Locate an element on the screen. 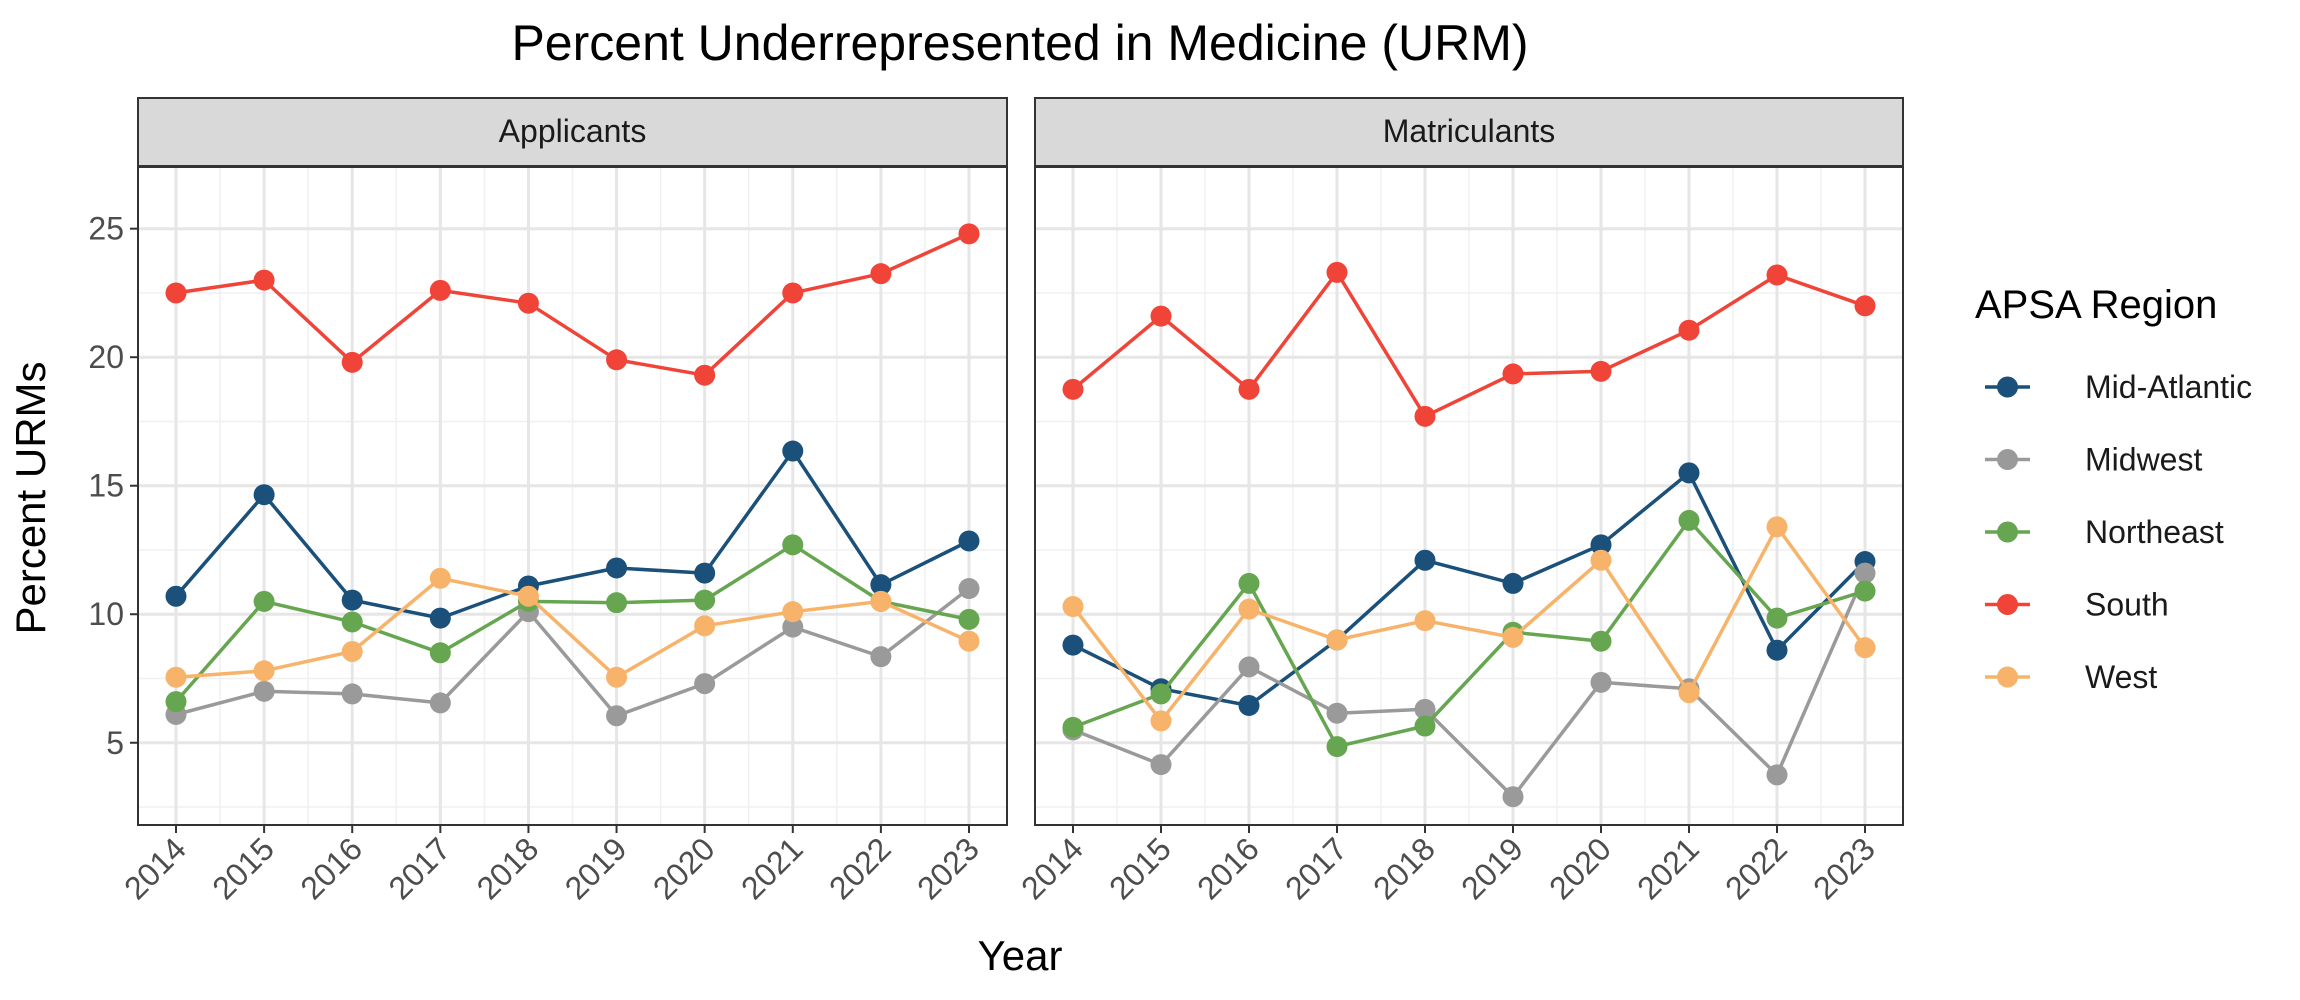 The width and height of the screenshot is (2300, 1000). legend-entry-northeast: Northeast is located at coordinates (2104, 532).